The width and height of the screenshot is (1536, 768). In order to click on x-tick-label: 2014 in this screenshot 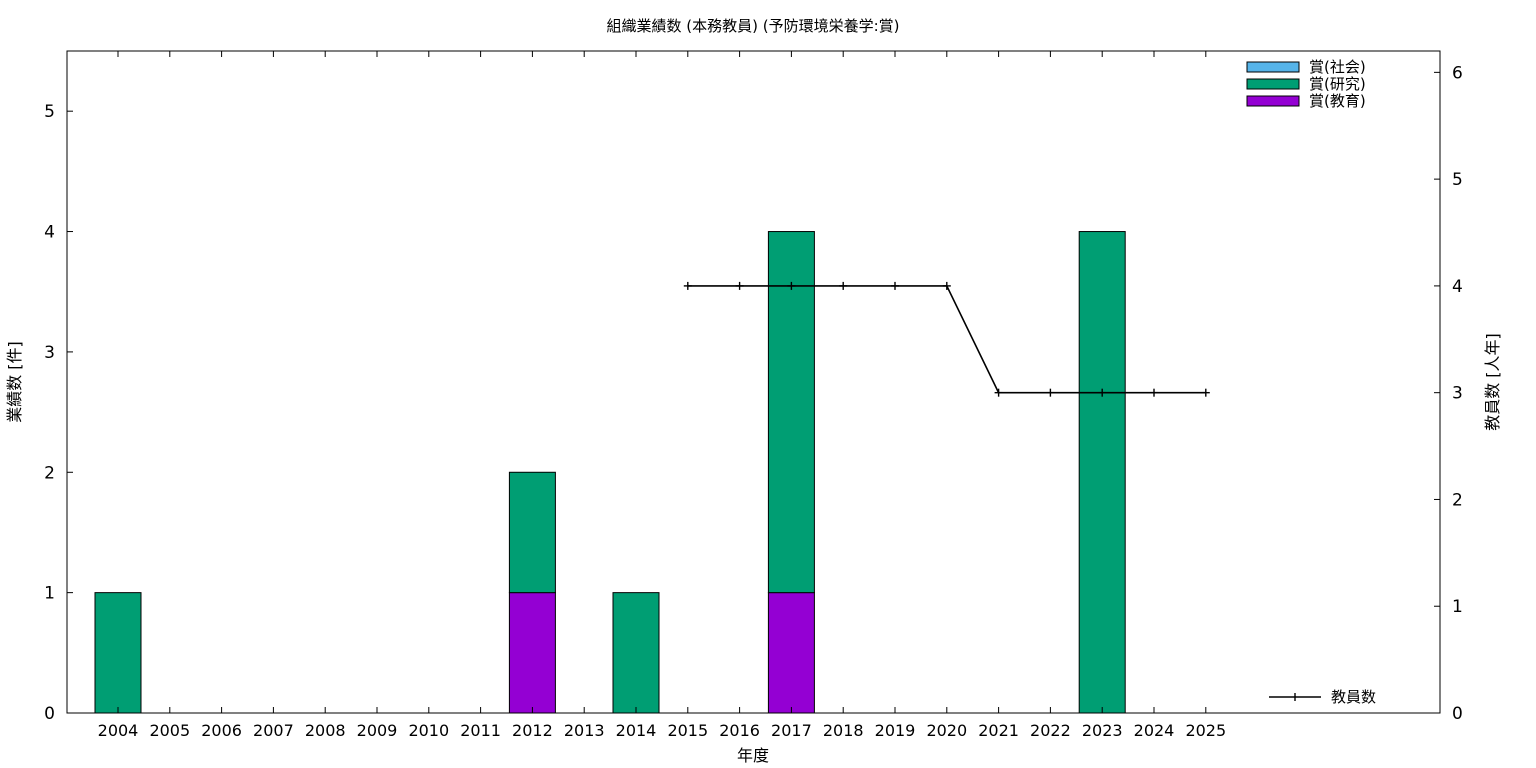, I will do `click(636, 730)`.